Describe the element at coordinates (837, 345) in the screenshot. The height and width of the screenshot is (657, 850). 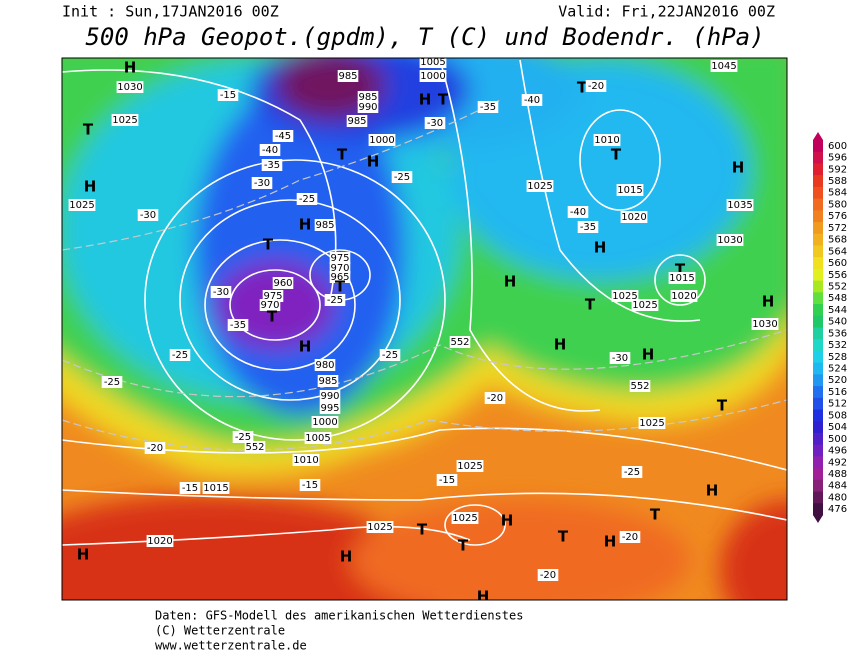
I see `scale-label: 532` at that location.